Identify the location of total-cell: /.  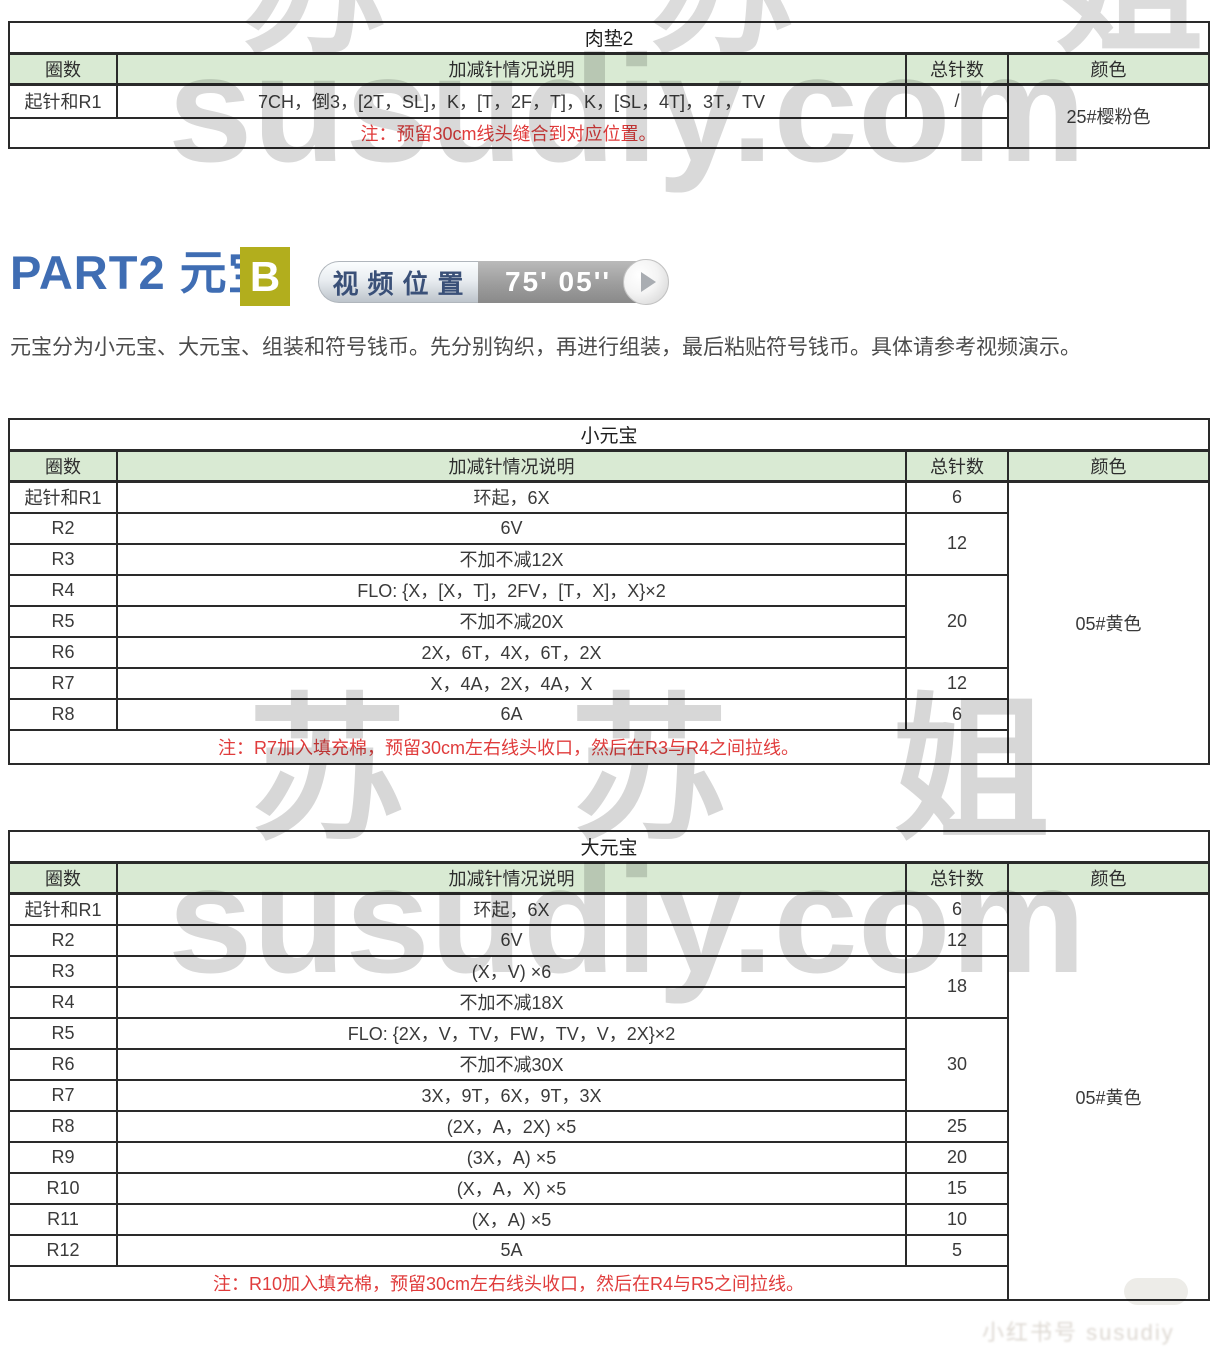
(957, 101).